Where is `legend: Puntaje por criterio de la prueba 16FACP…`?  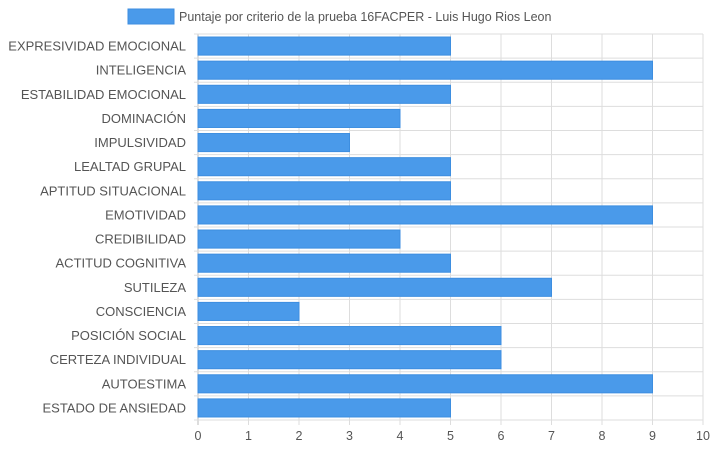
legend: Puntaje por criterio de la prueba 16FACP… is located at coordinates (339, 16).